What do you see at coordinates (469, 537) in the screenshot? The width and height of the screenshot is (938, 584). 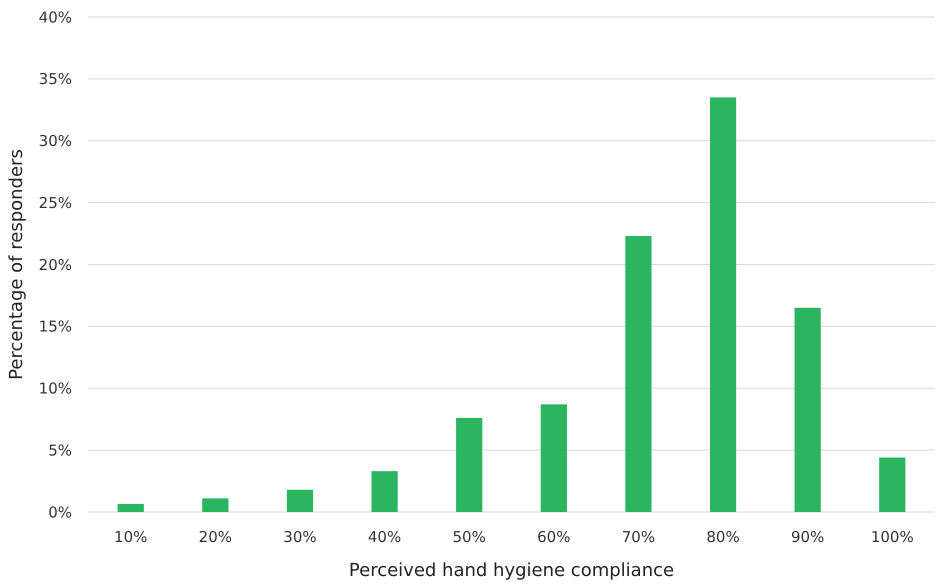 I see `x-tick-label: 50%` at bounding box center [469, 537].